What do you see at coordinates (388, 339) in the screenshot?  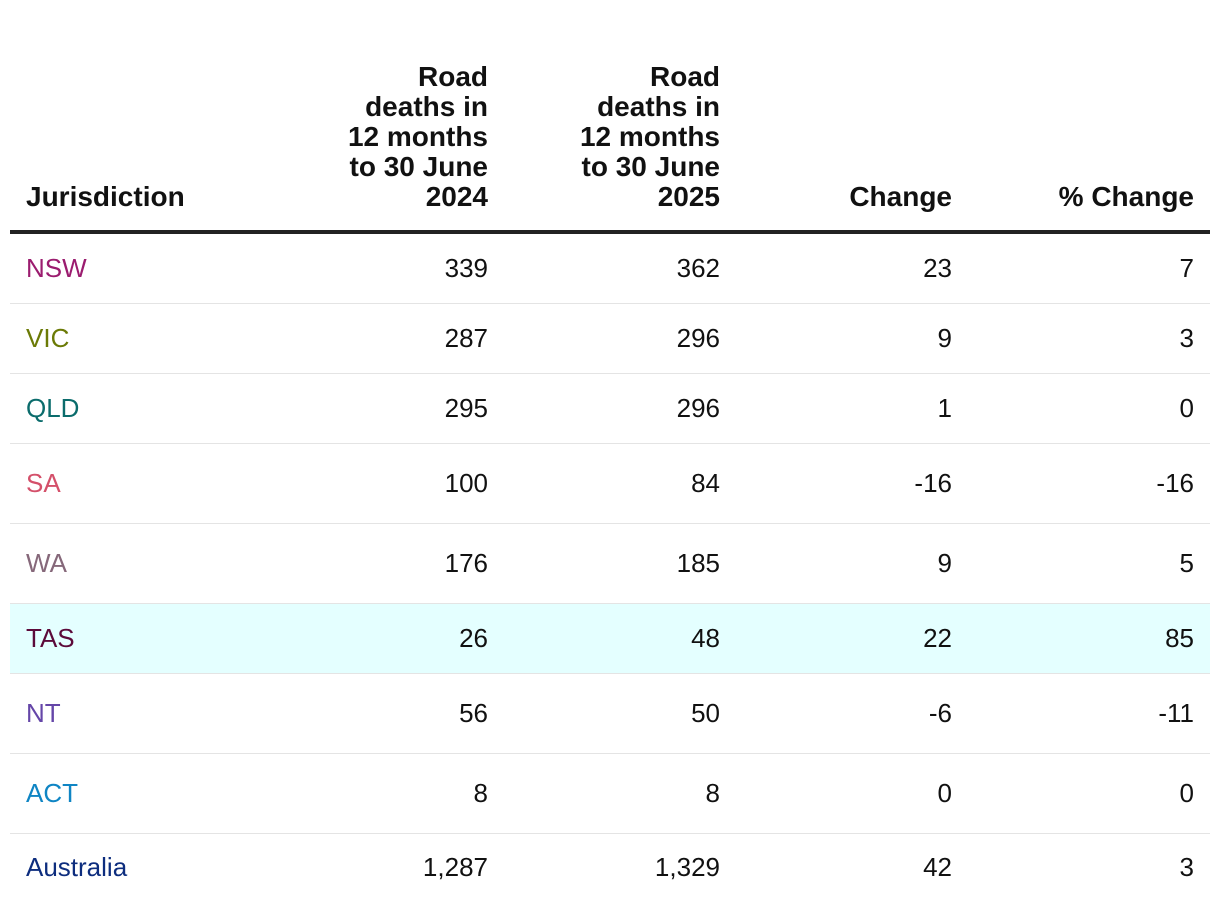 I see `cell-road-deaths-2024: 287` at bounding box center [388, 339].